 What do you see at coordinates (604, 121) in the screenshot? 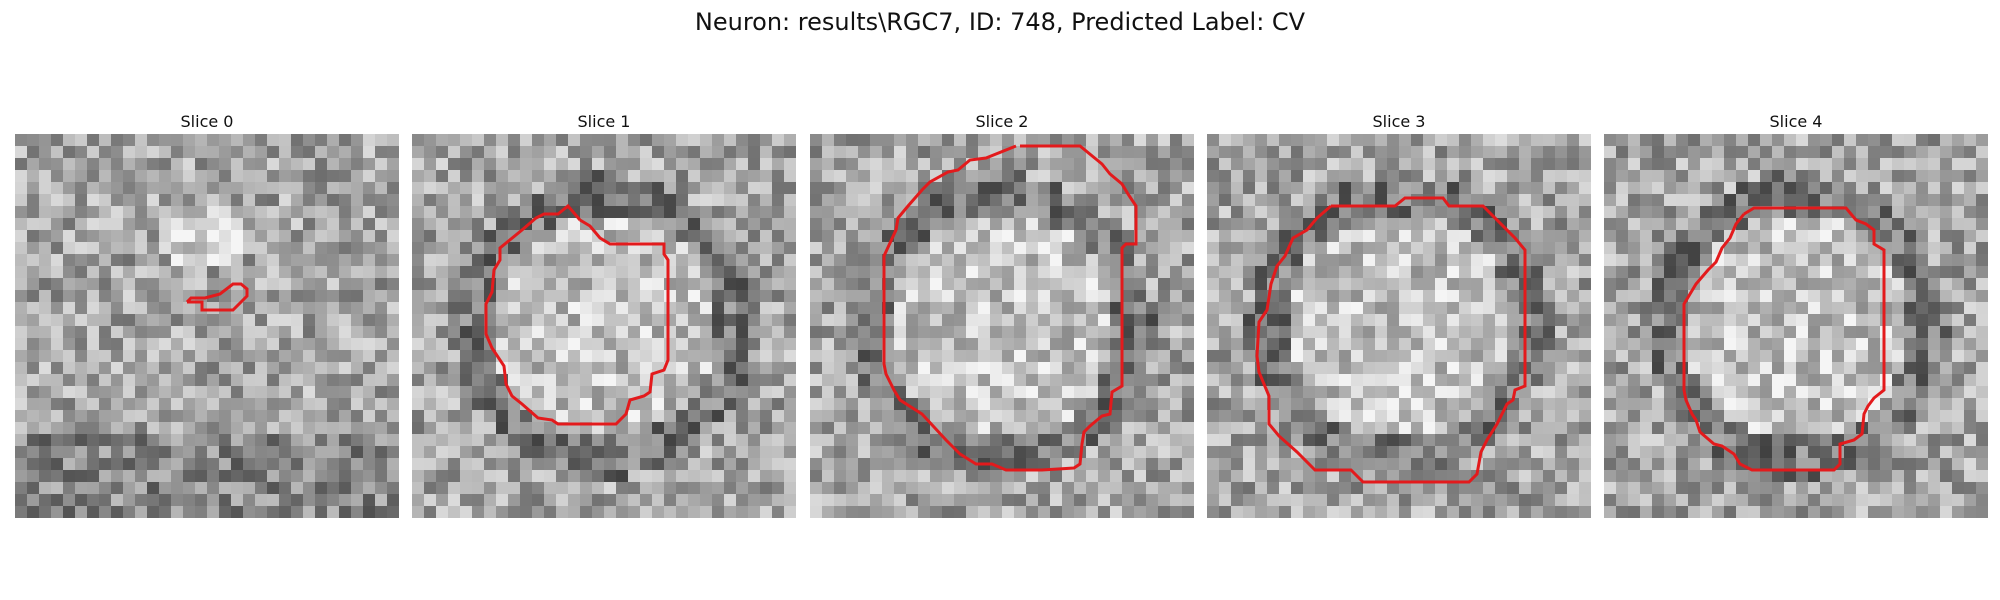
I see `slice-title-1: Slice 1` at bounding box center [604, 121].